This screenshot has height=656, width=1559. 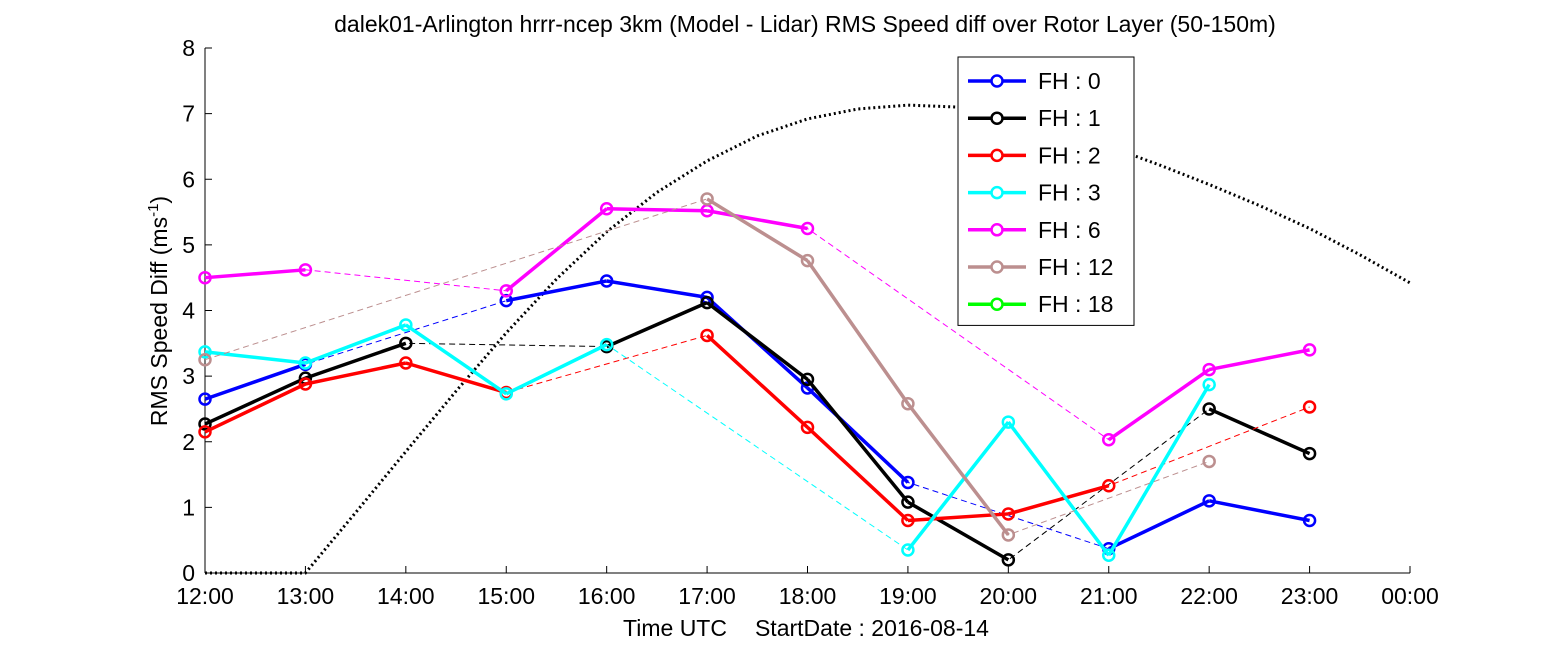 What do you see at coordinates (306, 596) in the screenshot?
I see `x-tick-label: 13:00` at bounding box center [306, 596].